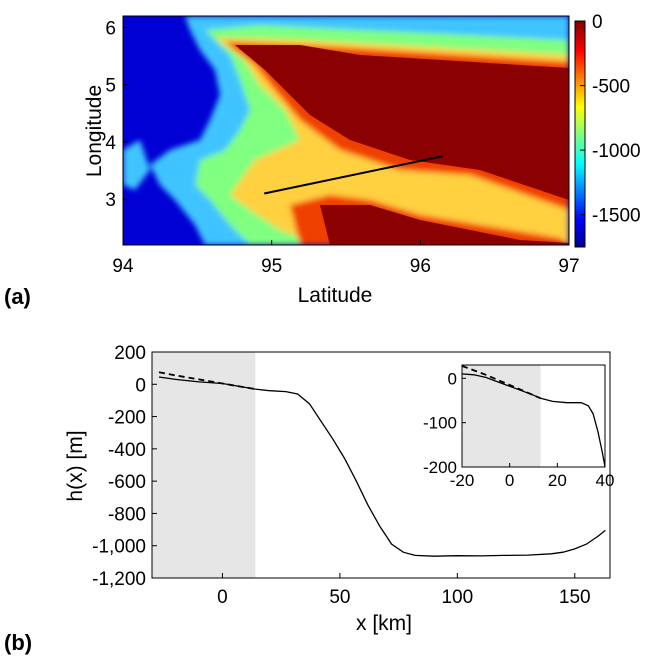  What do you see at coordinates (110, 200) in the screenshot?
I see `heatmap-y-tick-label: 3` at bounding box center [110, 200].